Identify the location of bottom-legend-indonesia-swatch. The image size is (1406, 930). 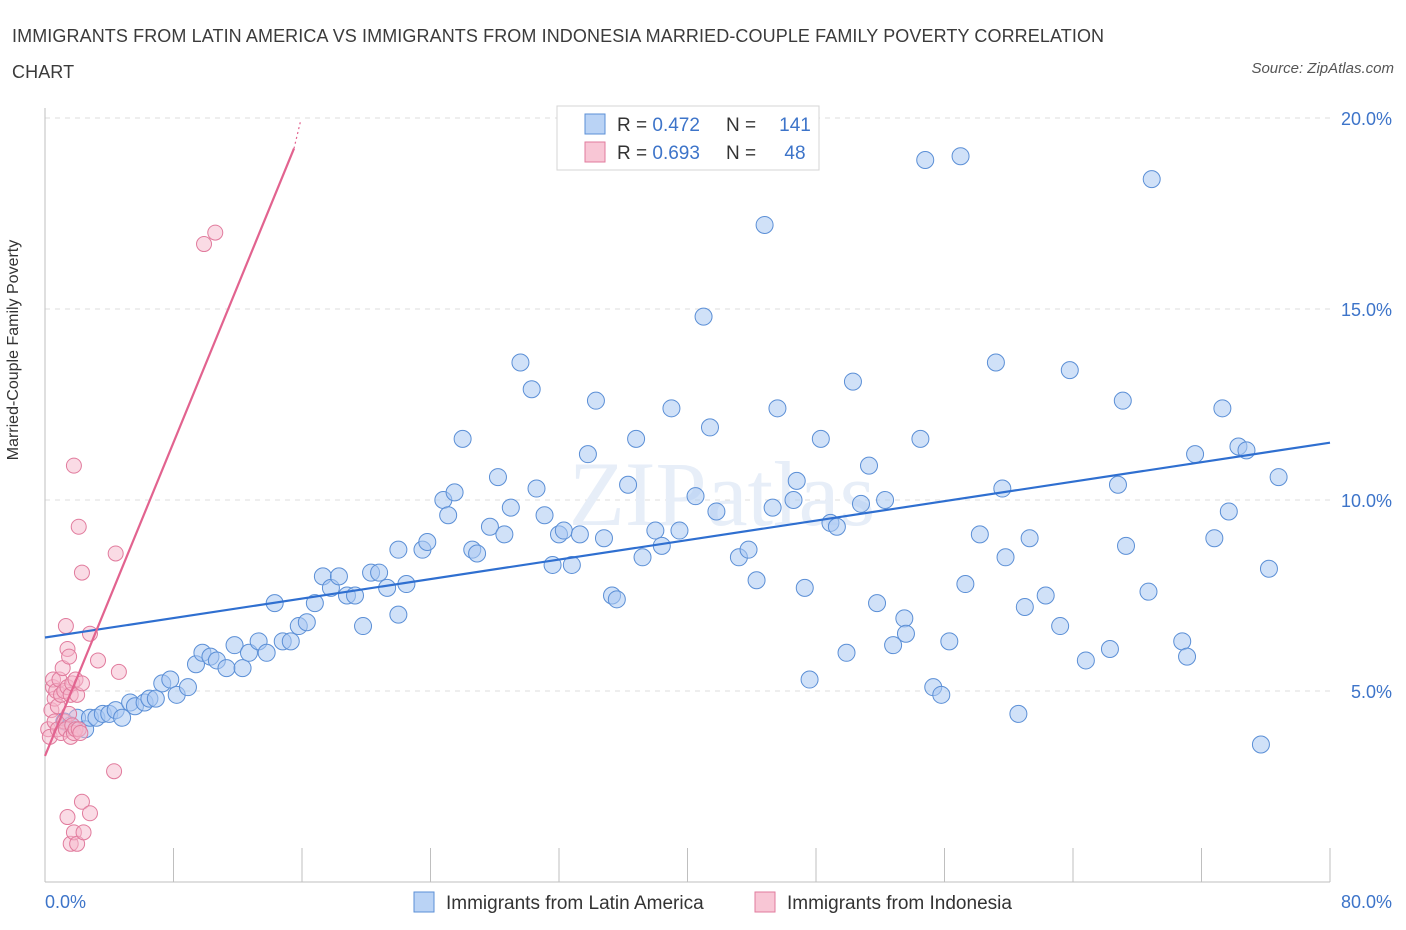
(765, 902).